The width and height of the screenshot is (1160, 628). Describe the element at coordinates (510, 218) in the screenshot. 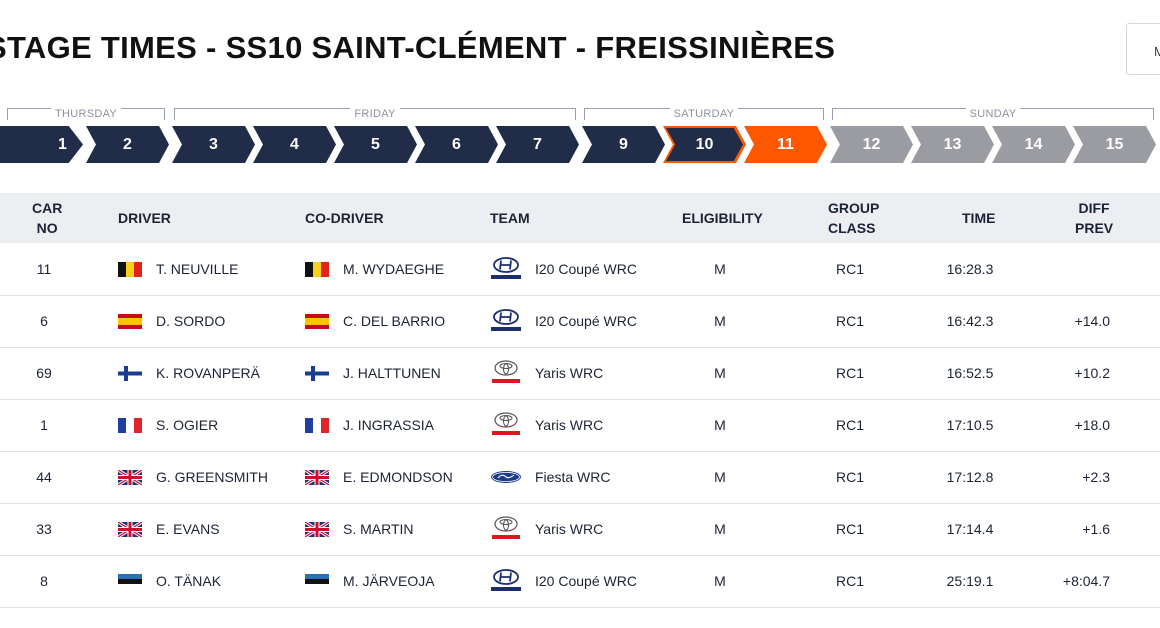

I see `header-team: TEAM` at that location.